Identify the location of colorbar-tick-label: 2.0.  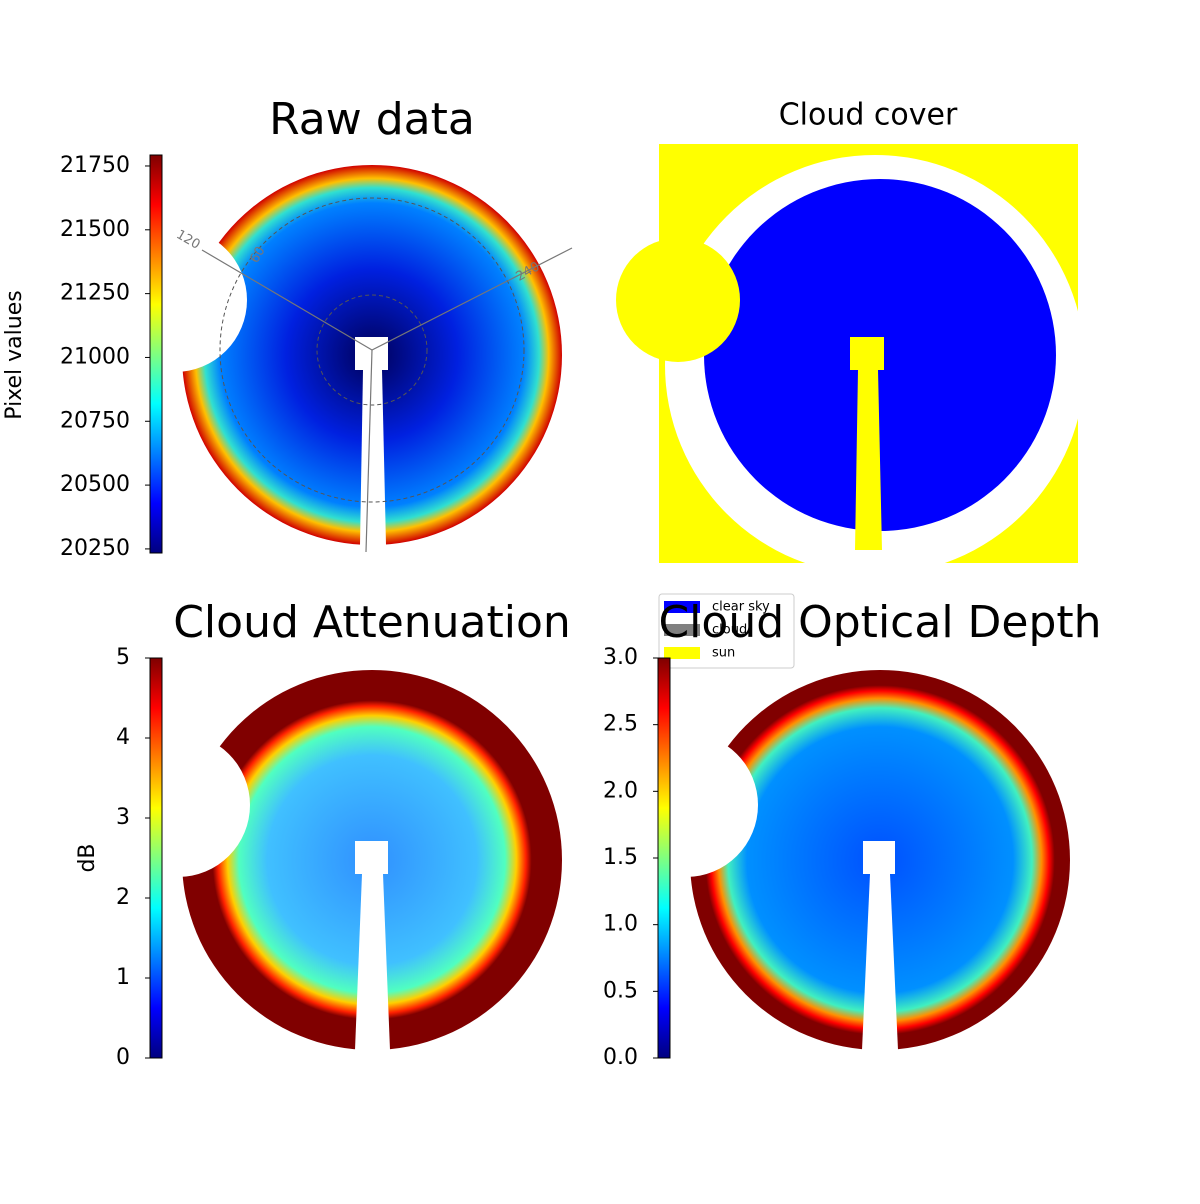
(620, 790).